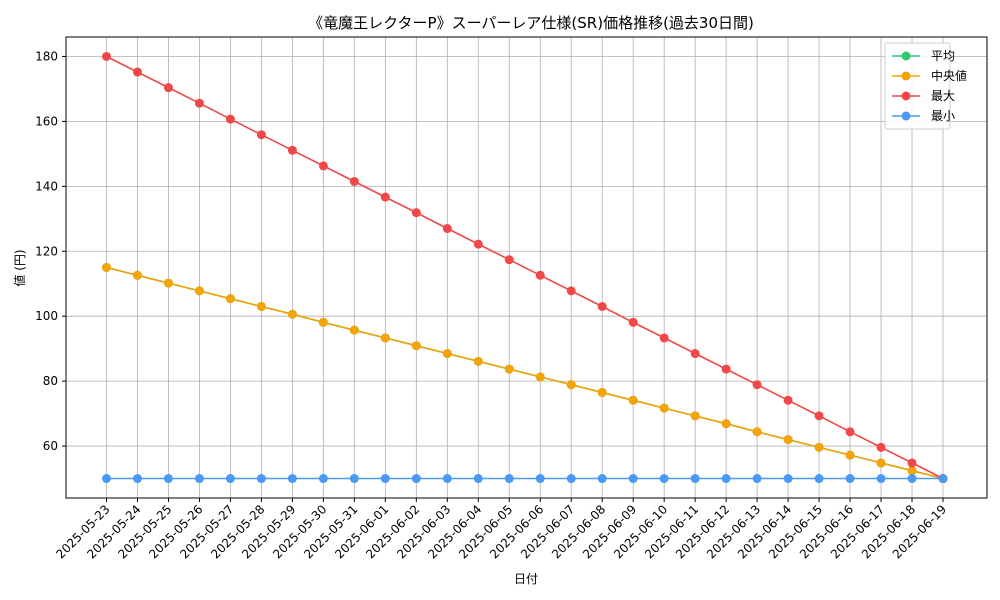  Describe the element at coordinates (531, 23) in the screenshot. I see `chart-title: 《竜魔王レクターP》スーパーレア仕様(SR)価格推移(過去30日間)` at that location.